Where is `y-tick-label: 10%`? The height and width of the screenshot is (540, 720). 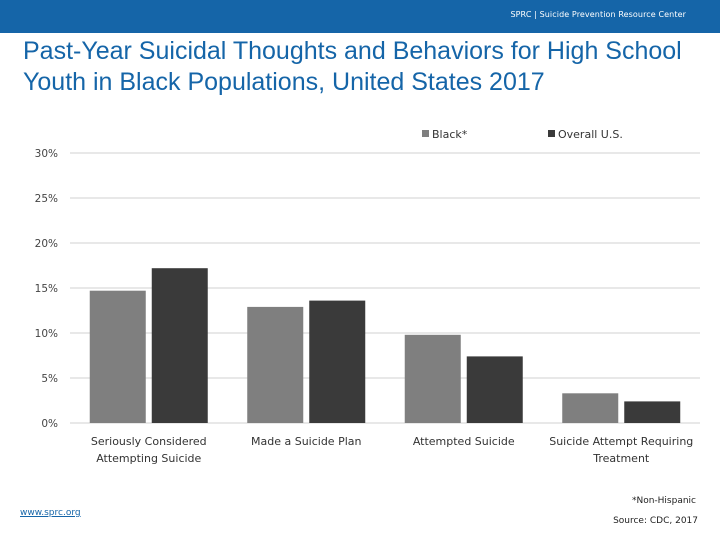
y-tick-label: 10% is located at coordinates (46, 334).